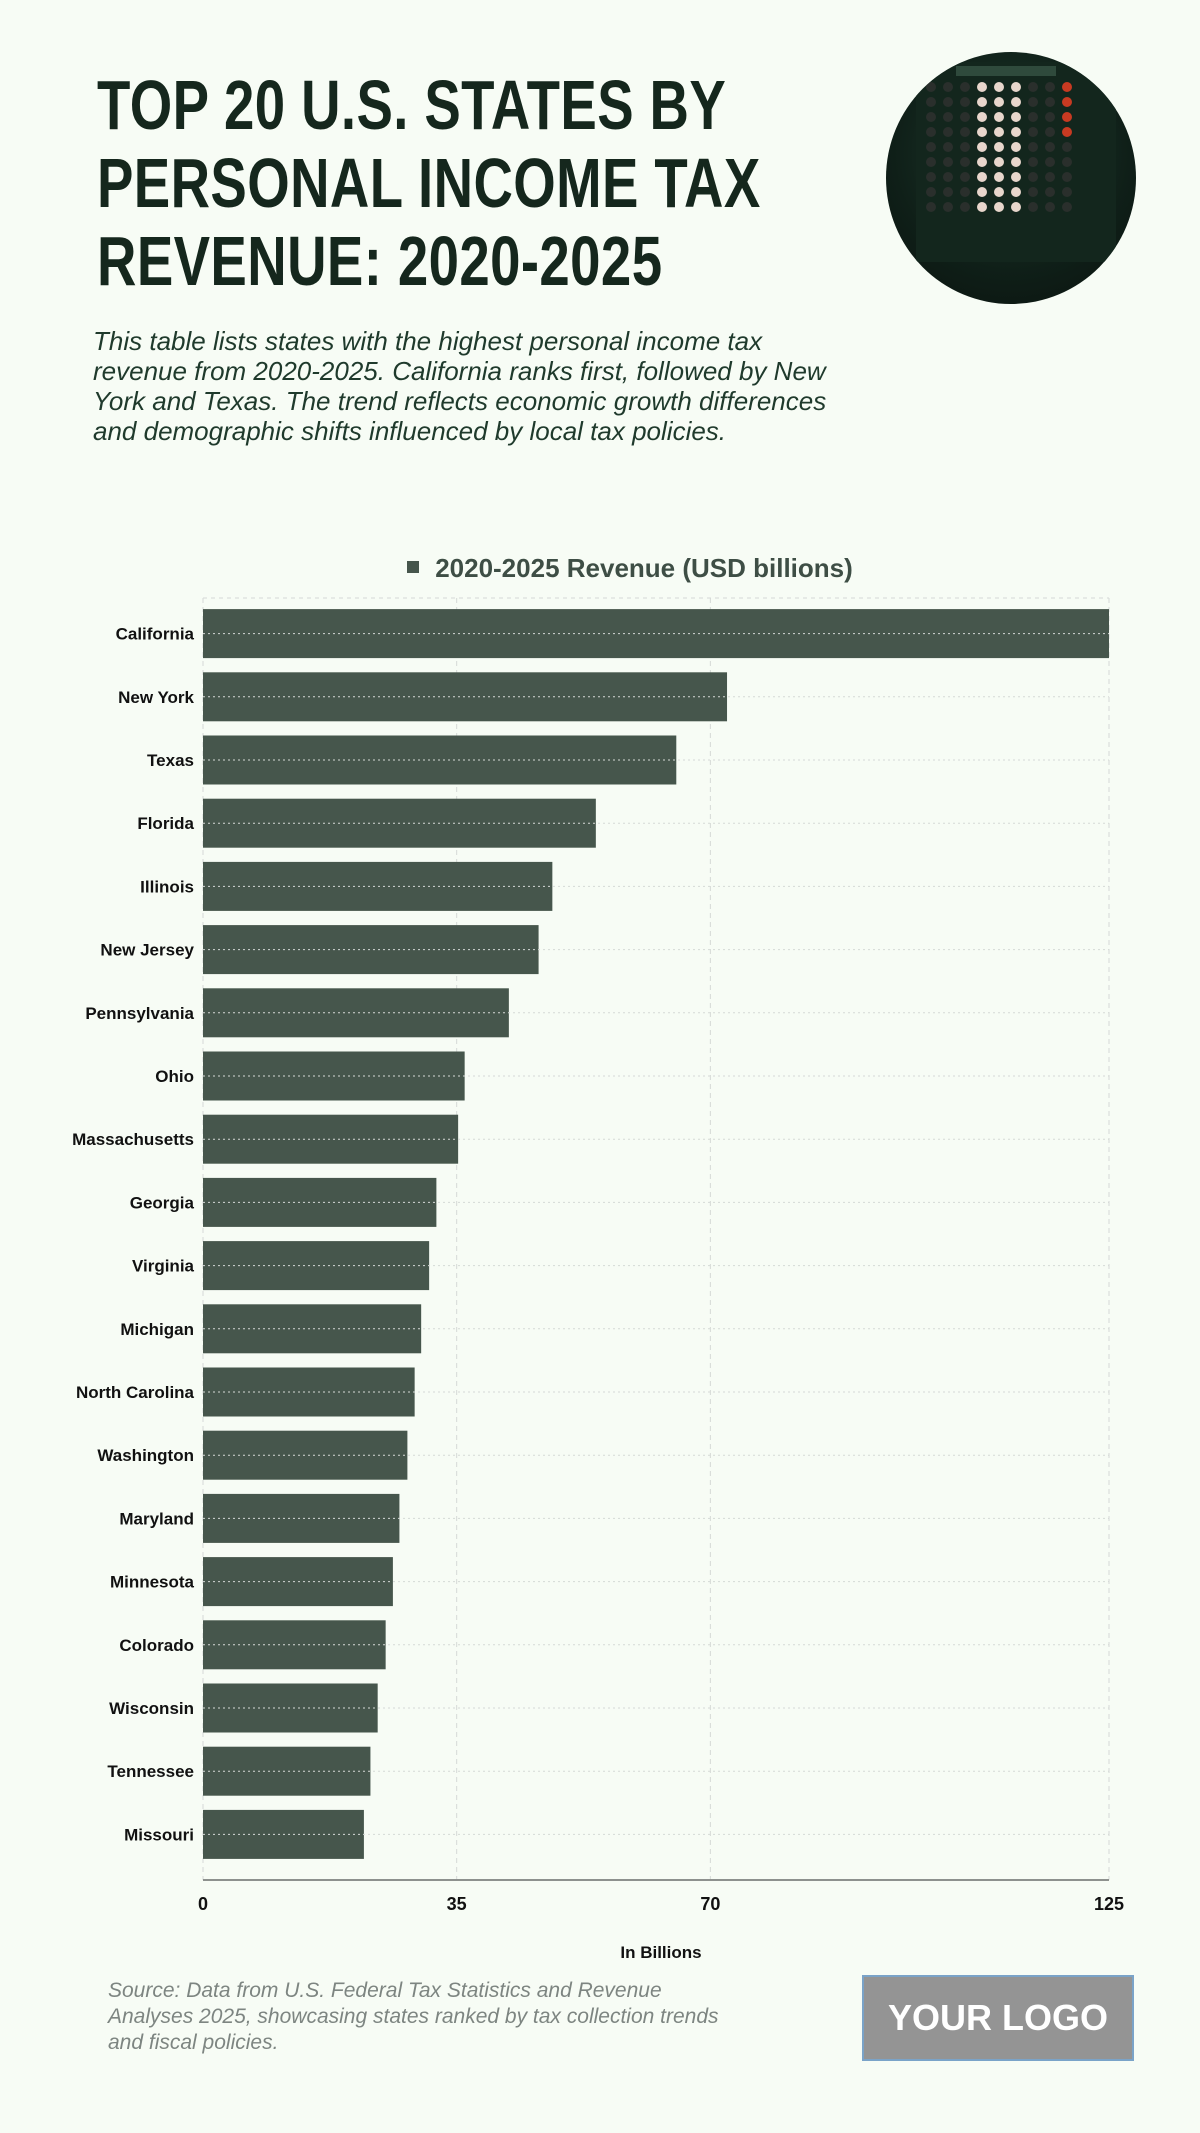 The width and height of the screenshot is (1200, 2133). I want to click on logo-text: YOUR LOGO, so click(997, 2017).